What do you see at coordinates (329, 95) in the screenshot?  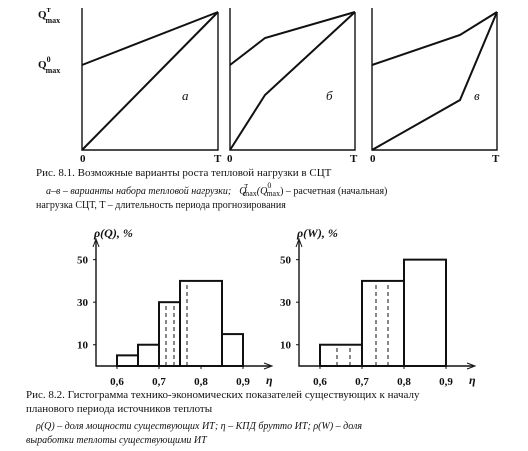 I see `panel-letter: б` at bounding box center [329, 95].